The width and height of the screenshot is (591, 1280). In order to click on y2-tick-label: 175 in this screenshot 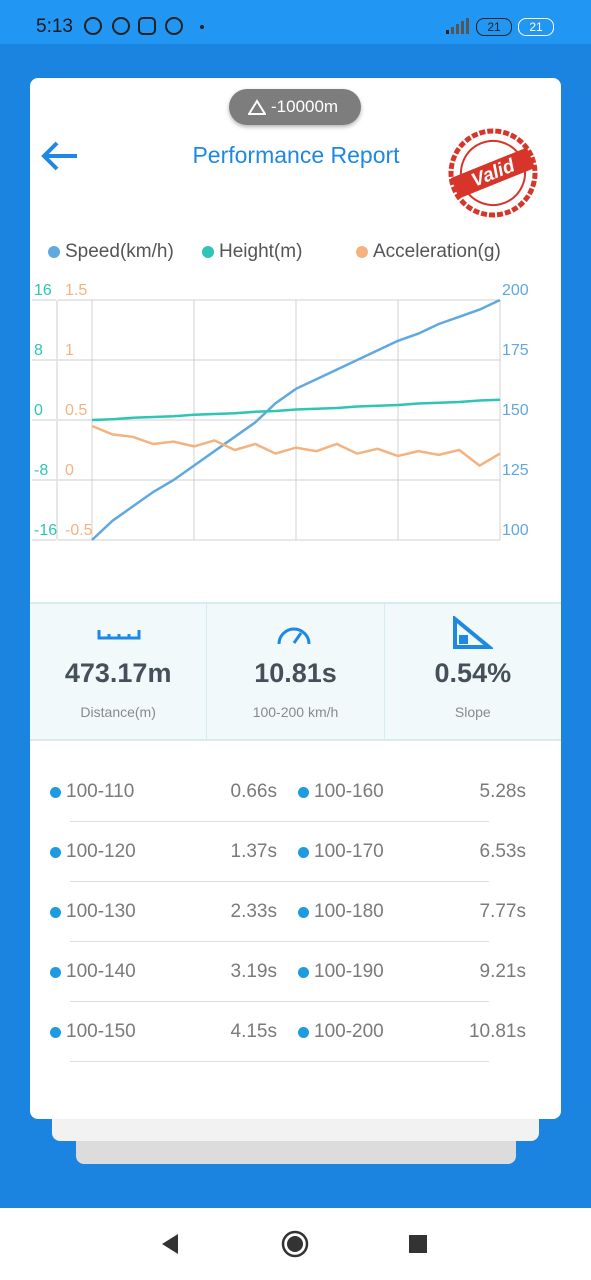, I will do `click(515, 350)`.